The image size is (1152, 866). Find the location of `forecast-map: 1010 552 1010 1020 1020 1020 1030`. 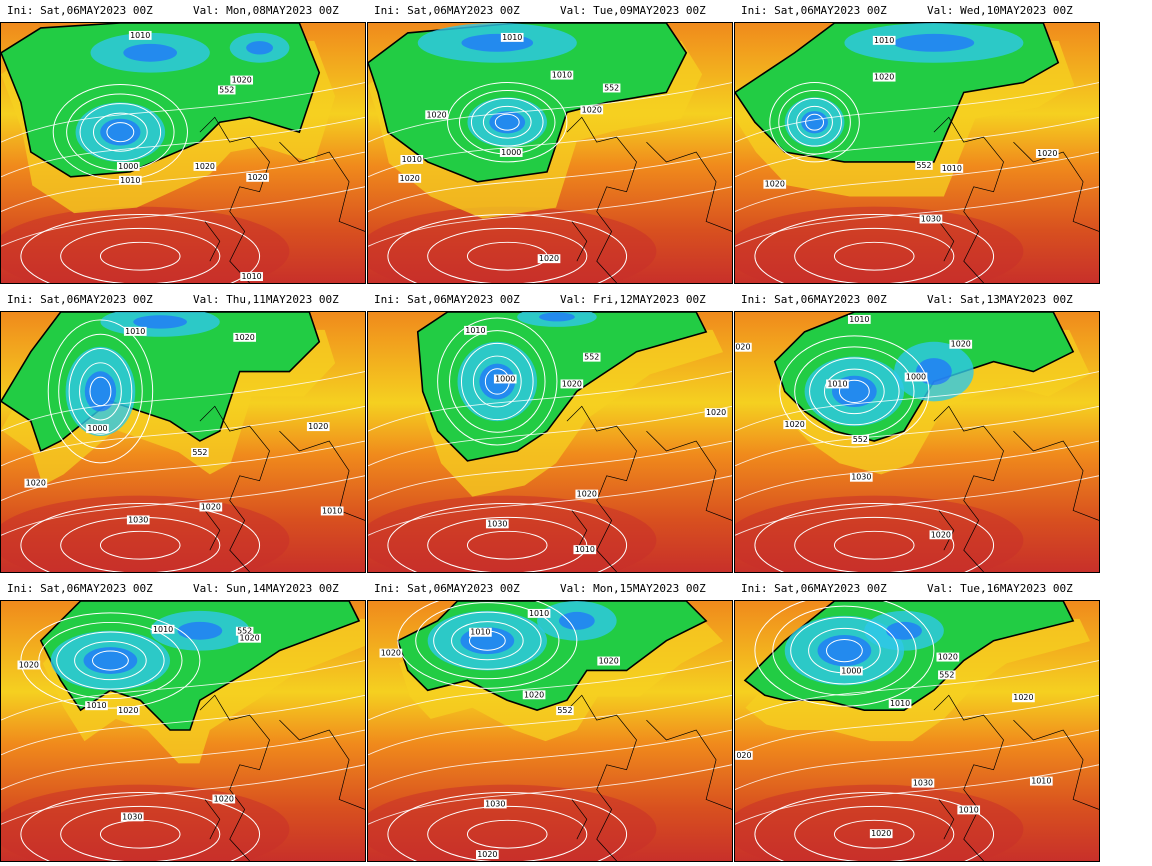

forecast-map: 1010 552 1010 1020 1020 1020 1030 is located at coordinates (917, 153).